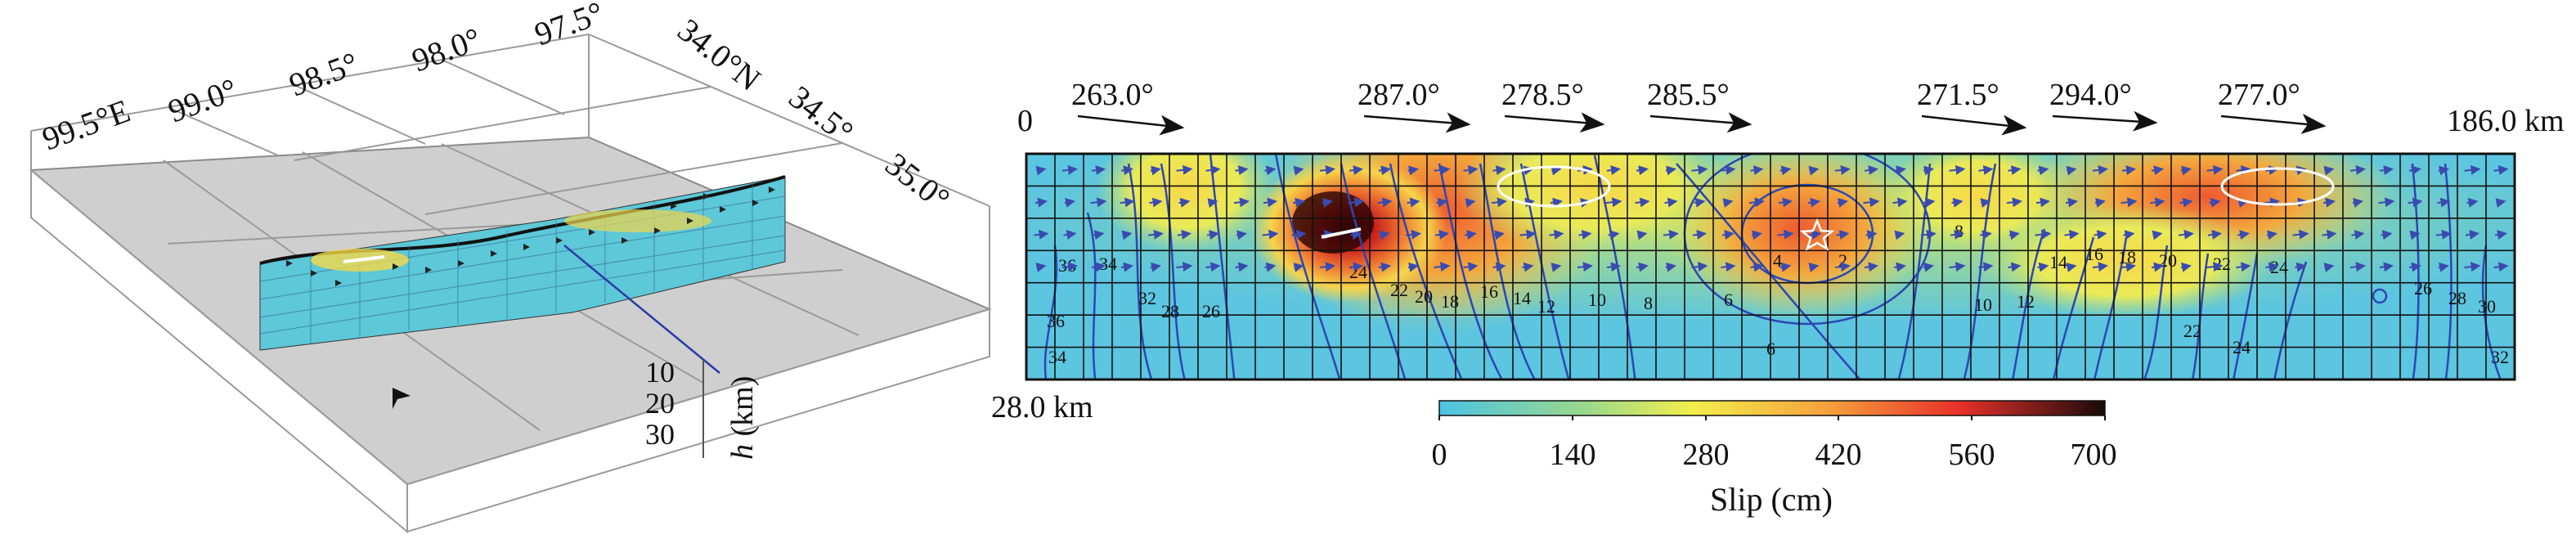 This screenshot has width=2576, height=539. Describe the element at coordinates (719, 54) in the screenshot. I see `lat-label-34-0: 34.0°N` at that location.